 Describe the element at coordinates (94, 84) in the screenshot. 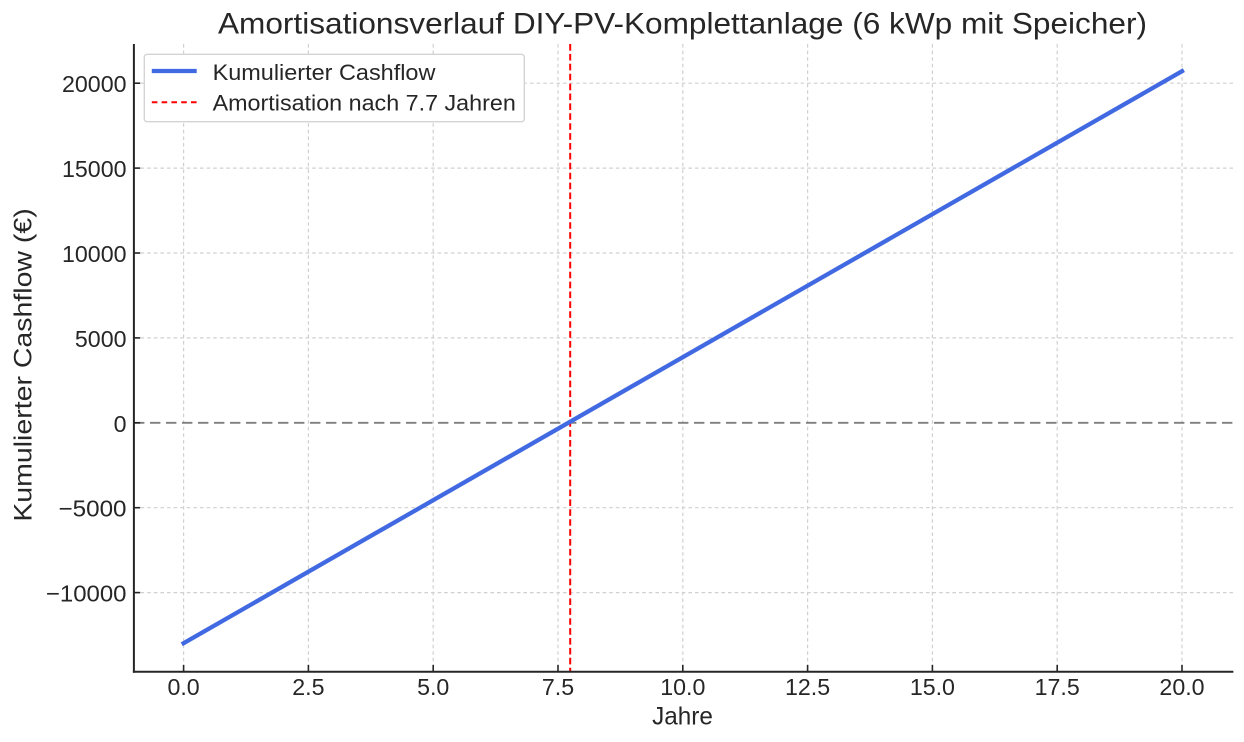

I see `svg-text: 20000` at that location.